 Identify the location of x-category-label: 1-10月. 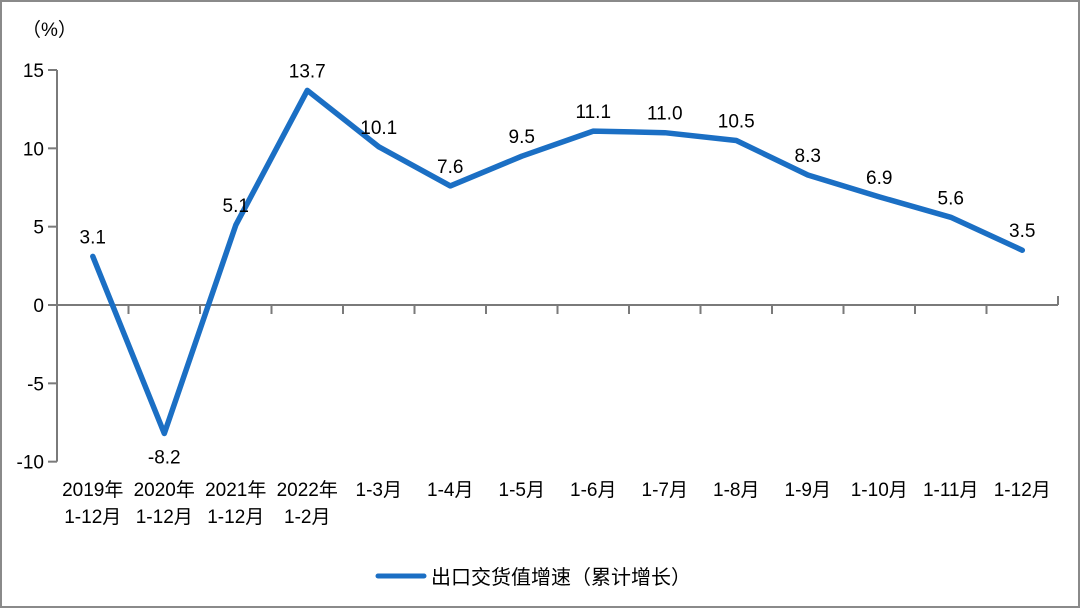
(879, 490).